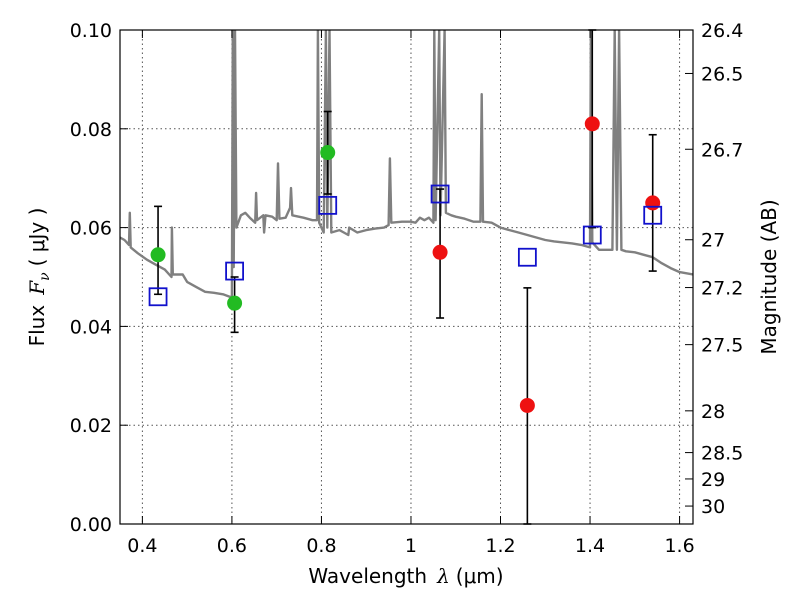  I want to click on y2-tick-label: 29, so click(713, 480).